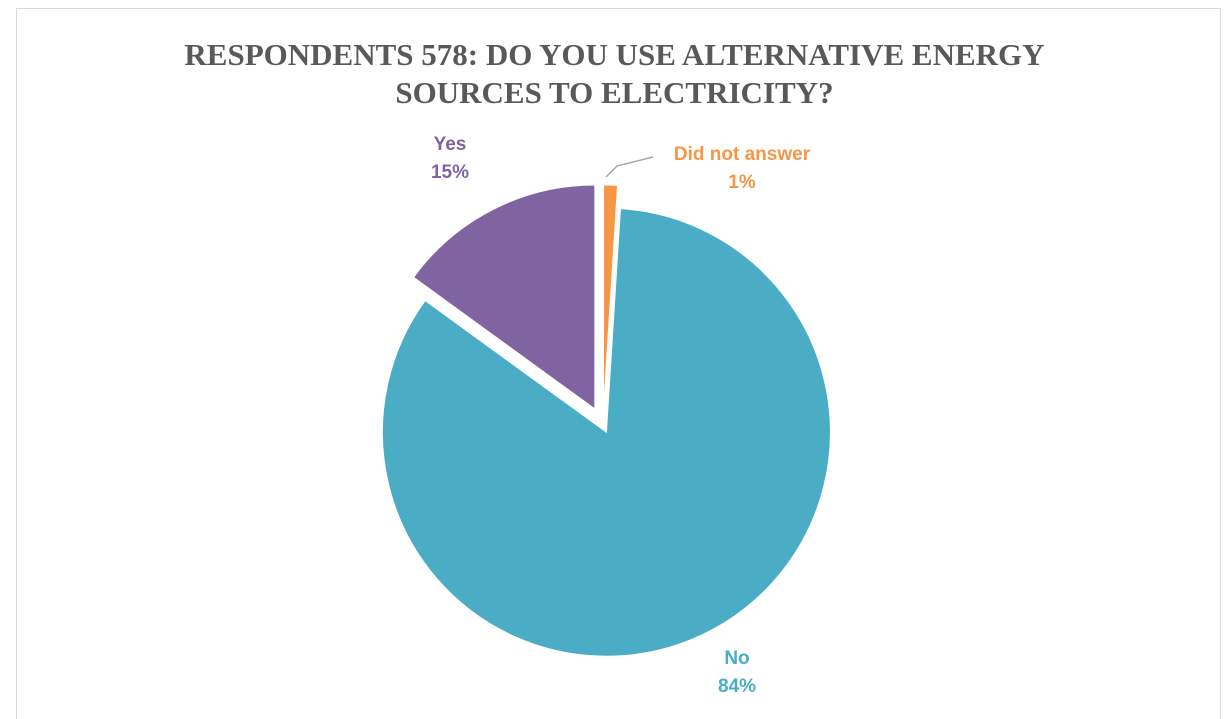  I want to click on data-label-name-did-not-answer: Did not answer, so click(742, 154).